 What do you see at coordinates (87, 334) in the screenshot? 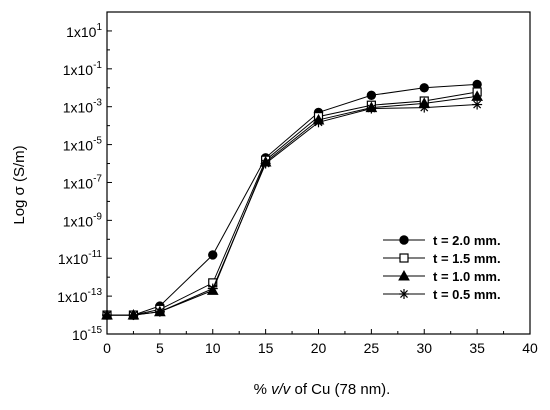
I see `y-tick-label: 10-15` at bounding box center [87, 334].